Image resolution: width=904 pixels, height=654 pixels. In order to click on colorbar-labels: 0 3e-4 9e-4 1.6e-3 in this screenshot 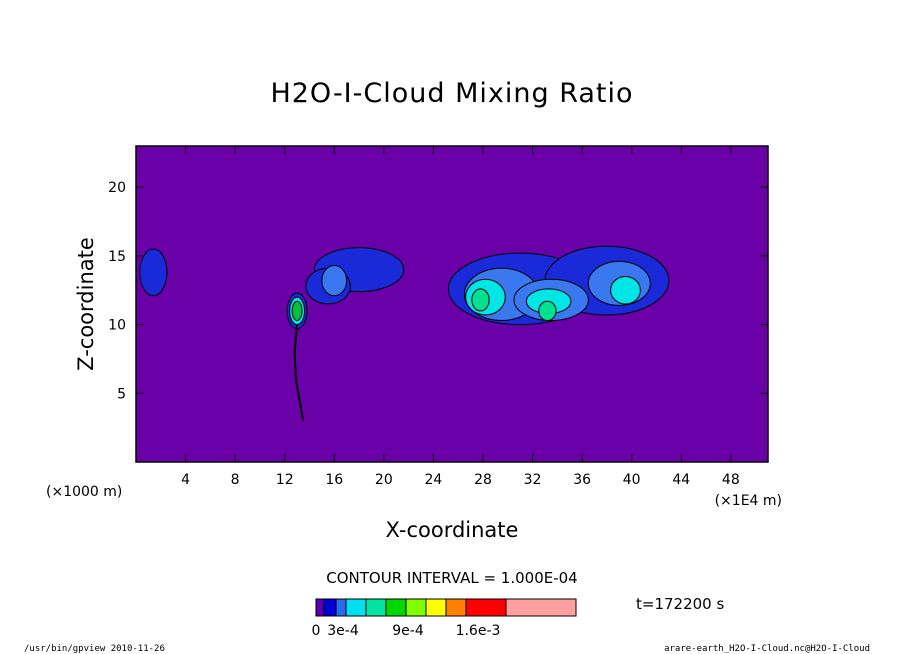, I will do `click(406, 631)`.